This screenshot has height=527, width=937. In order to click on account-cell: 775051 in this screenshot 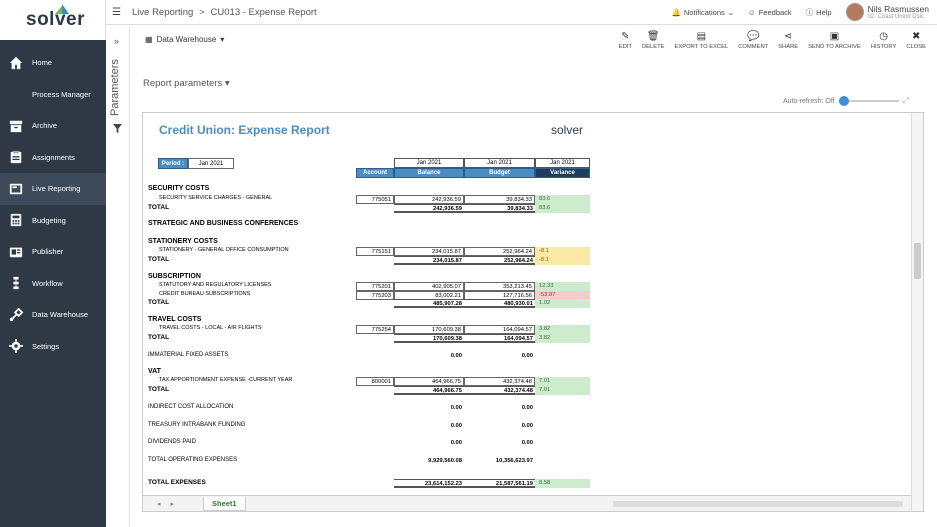, I will do `click(375, 199)`.